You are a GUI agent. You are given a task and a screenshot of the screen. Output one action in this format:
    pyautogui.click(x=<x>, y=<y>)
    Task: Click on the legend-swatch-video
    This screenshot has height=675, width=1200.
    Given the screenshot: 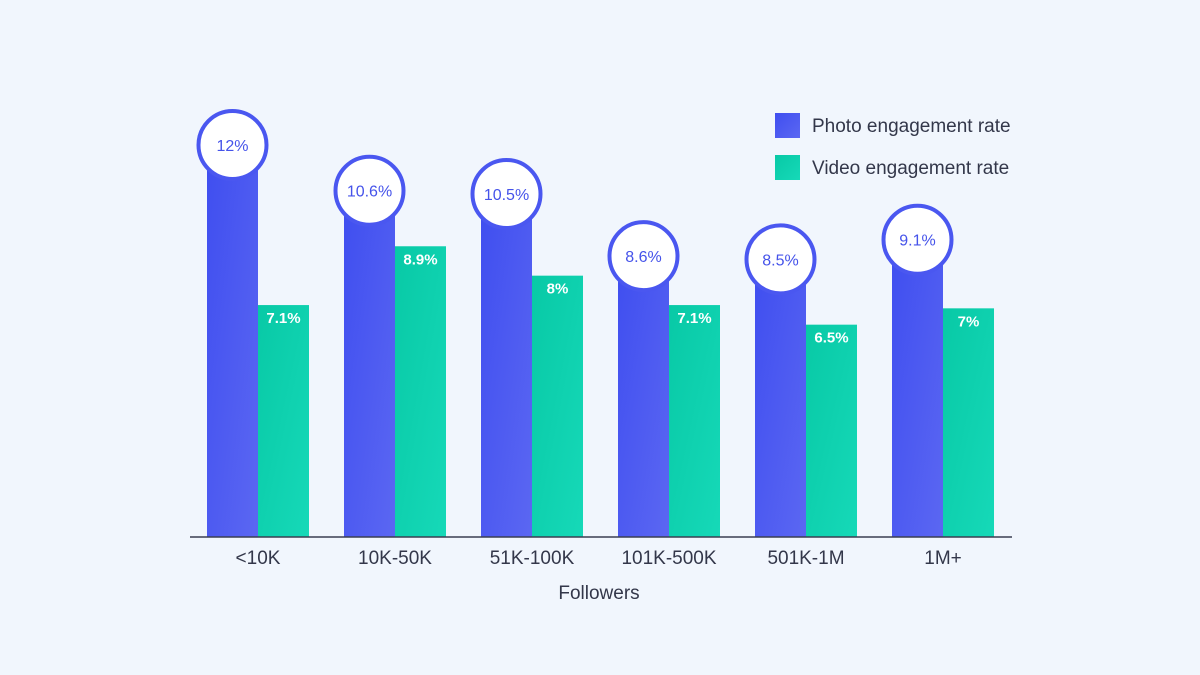 What is the action you would take?
    pyautogui.click(x=787, y=167)
    